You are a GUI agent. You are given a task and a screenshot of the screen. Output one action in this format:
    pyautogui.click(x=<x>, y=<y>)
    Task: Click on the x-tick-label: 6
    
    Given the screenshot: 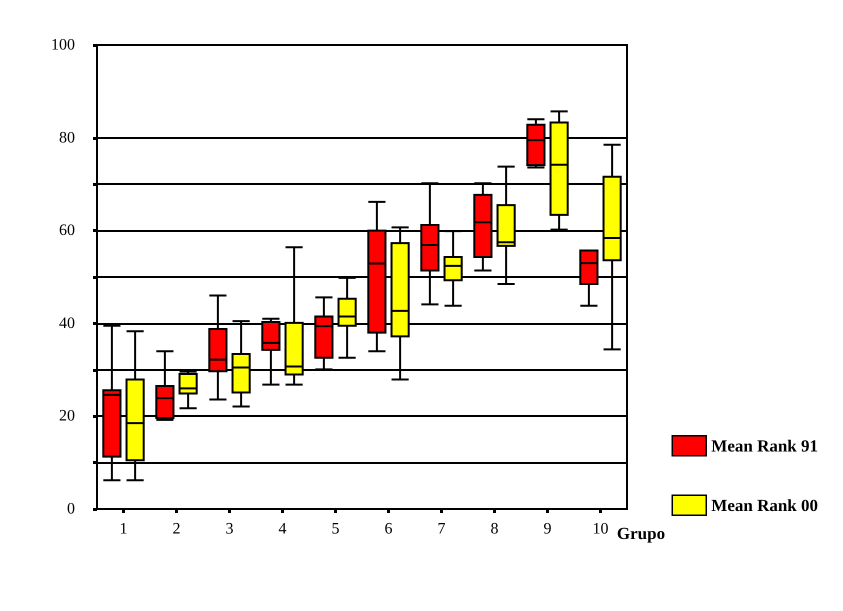 What is the action you would take?
    pyautogui.click(x=388, y=529)
    